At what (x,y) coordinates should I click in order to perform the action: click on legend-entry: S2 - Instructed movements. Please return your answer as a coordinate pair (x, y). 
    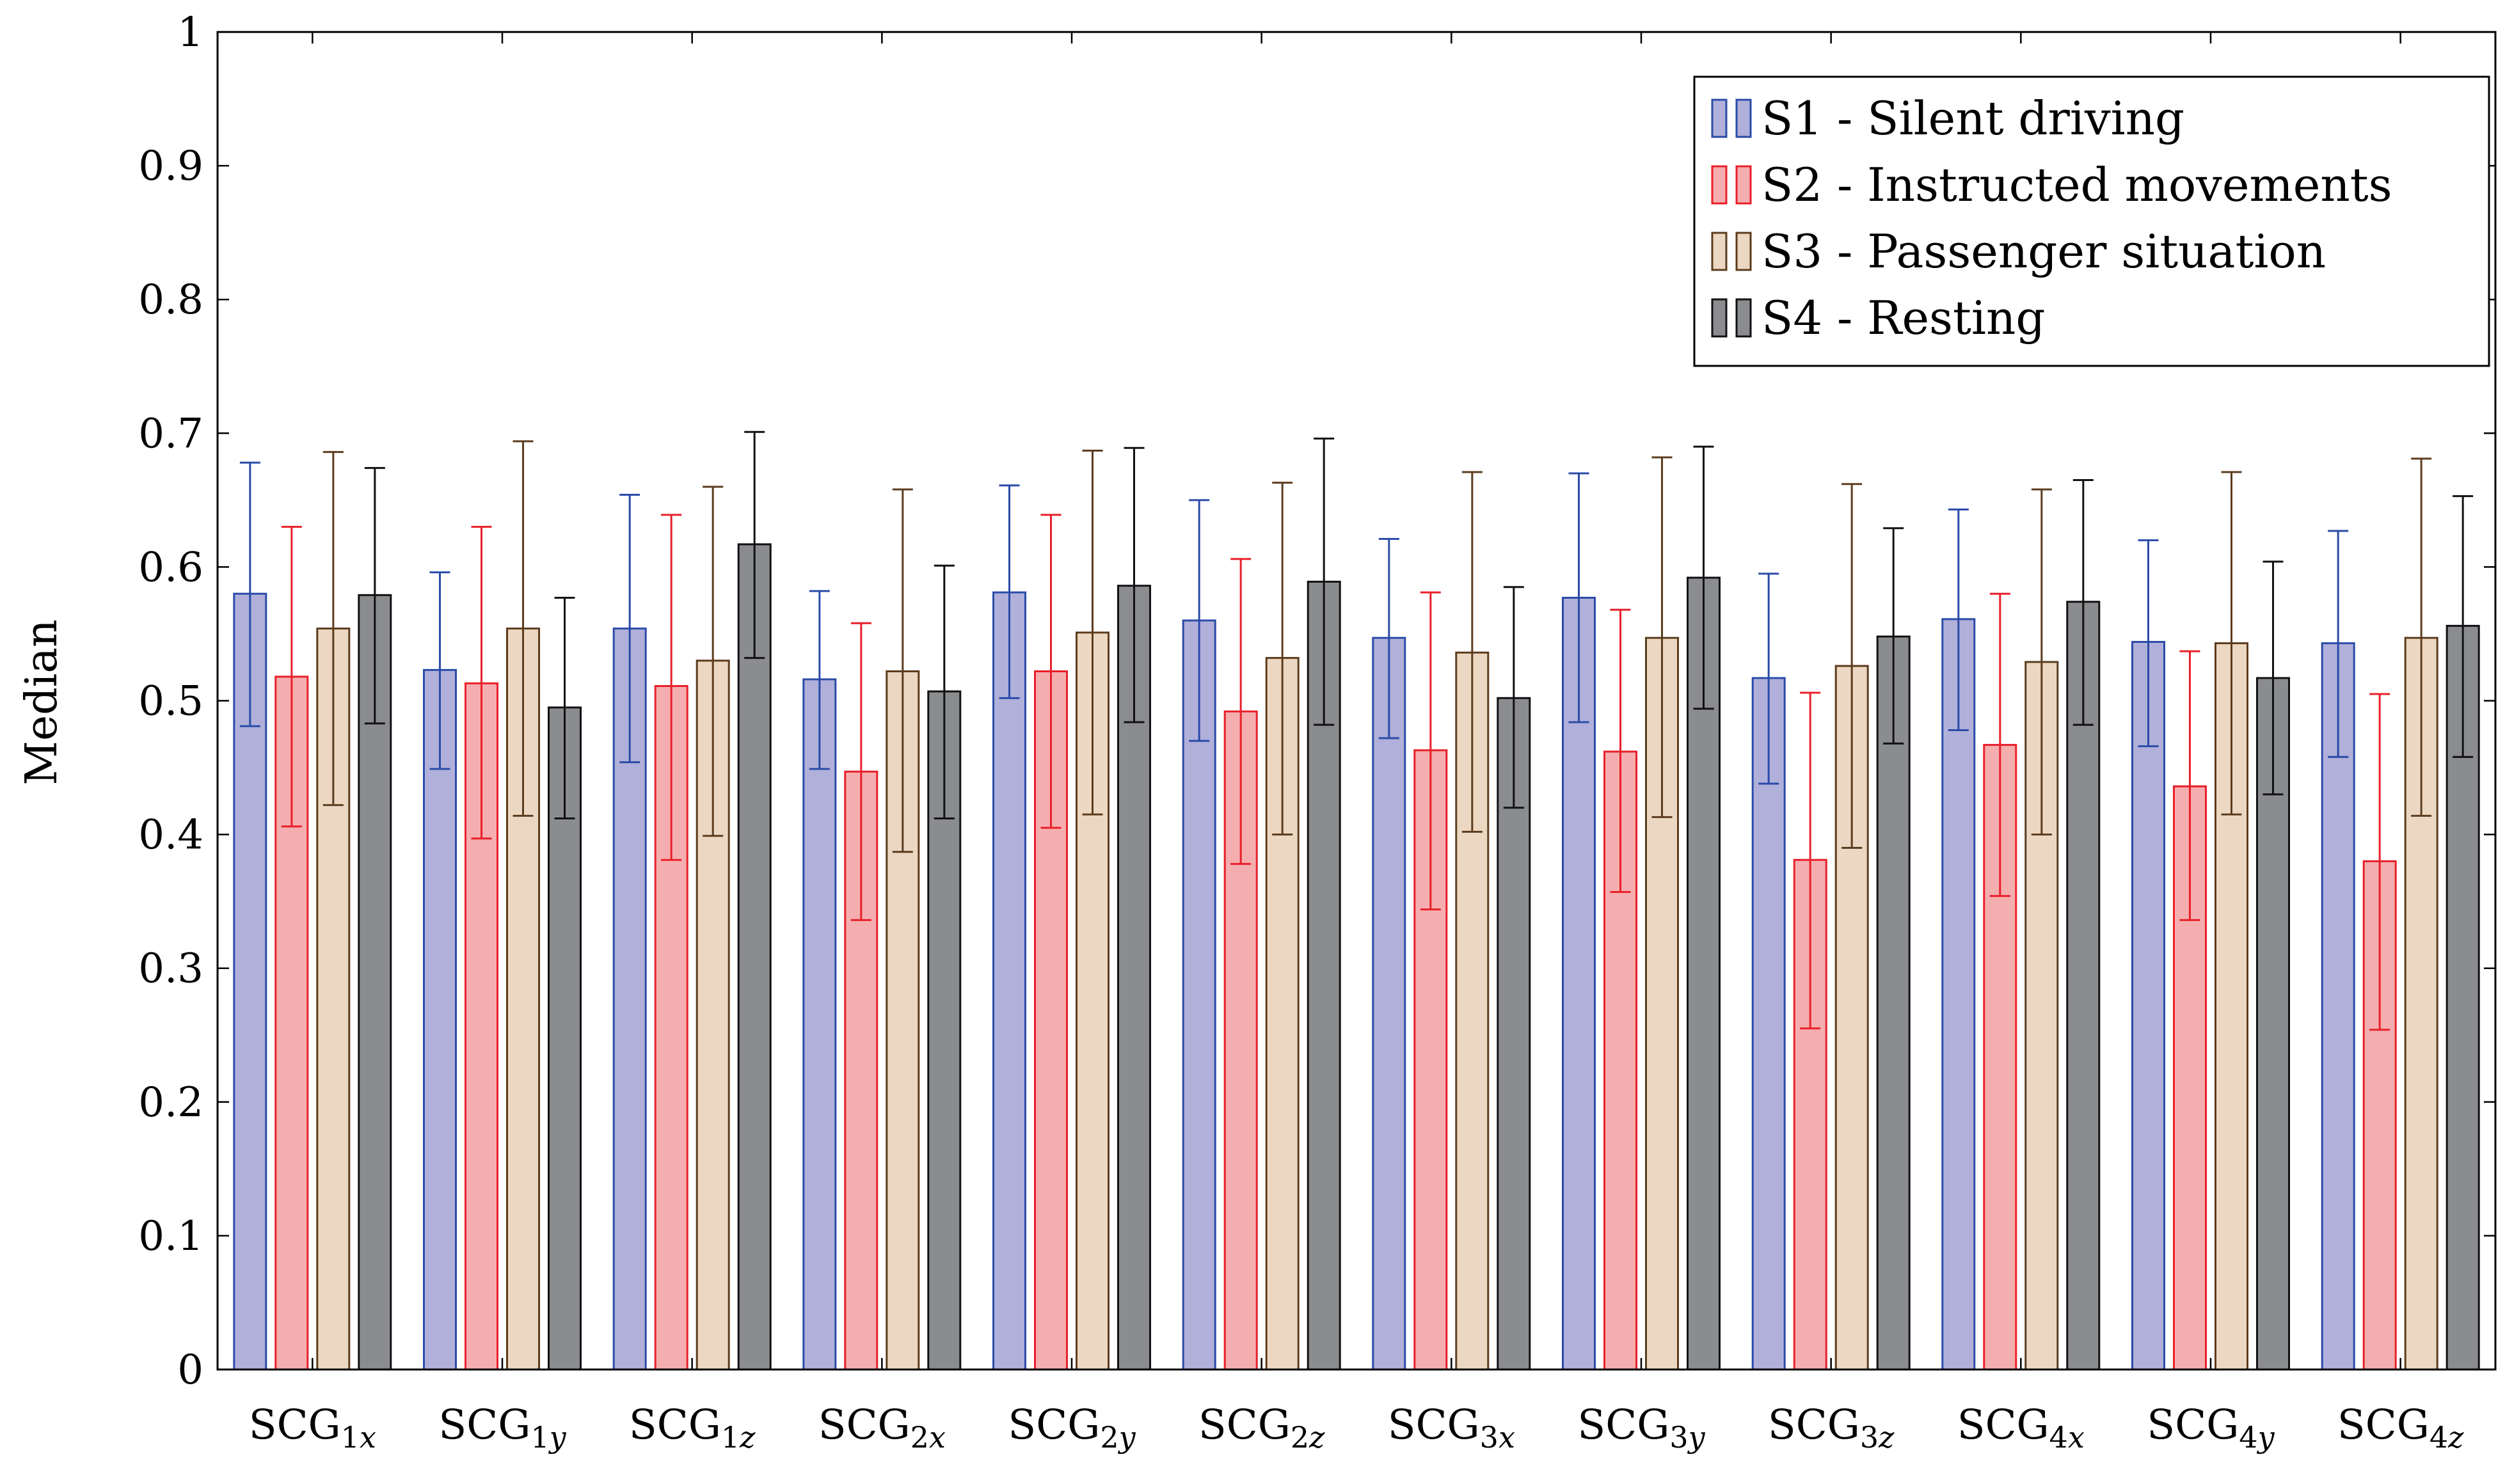
    Looking at the image, I should click on (2051, 185).